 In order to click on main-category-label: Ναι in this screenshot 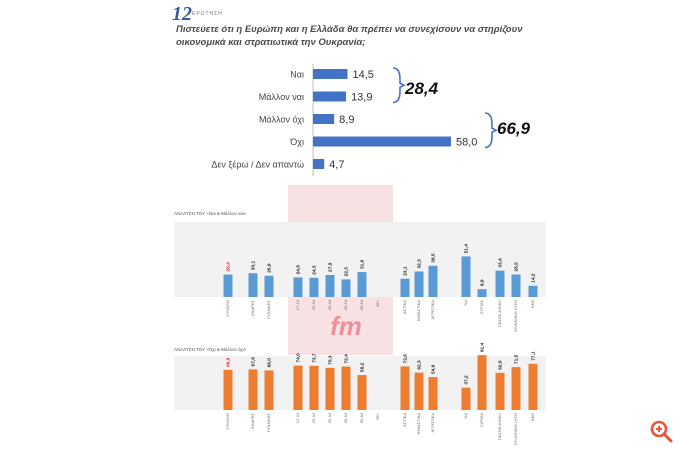, I will do `click(297, 75)`.